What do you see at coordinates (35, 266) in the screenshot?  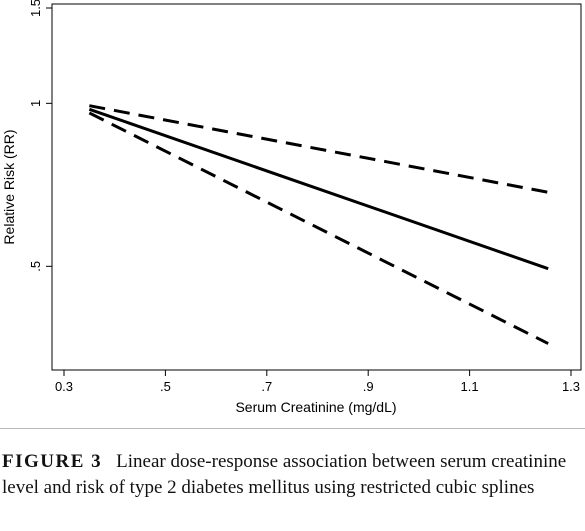 I see `y-tick-label-0: .5` at bounding box center [35, 266].